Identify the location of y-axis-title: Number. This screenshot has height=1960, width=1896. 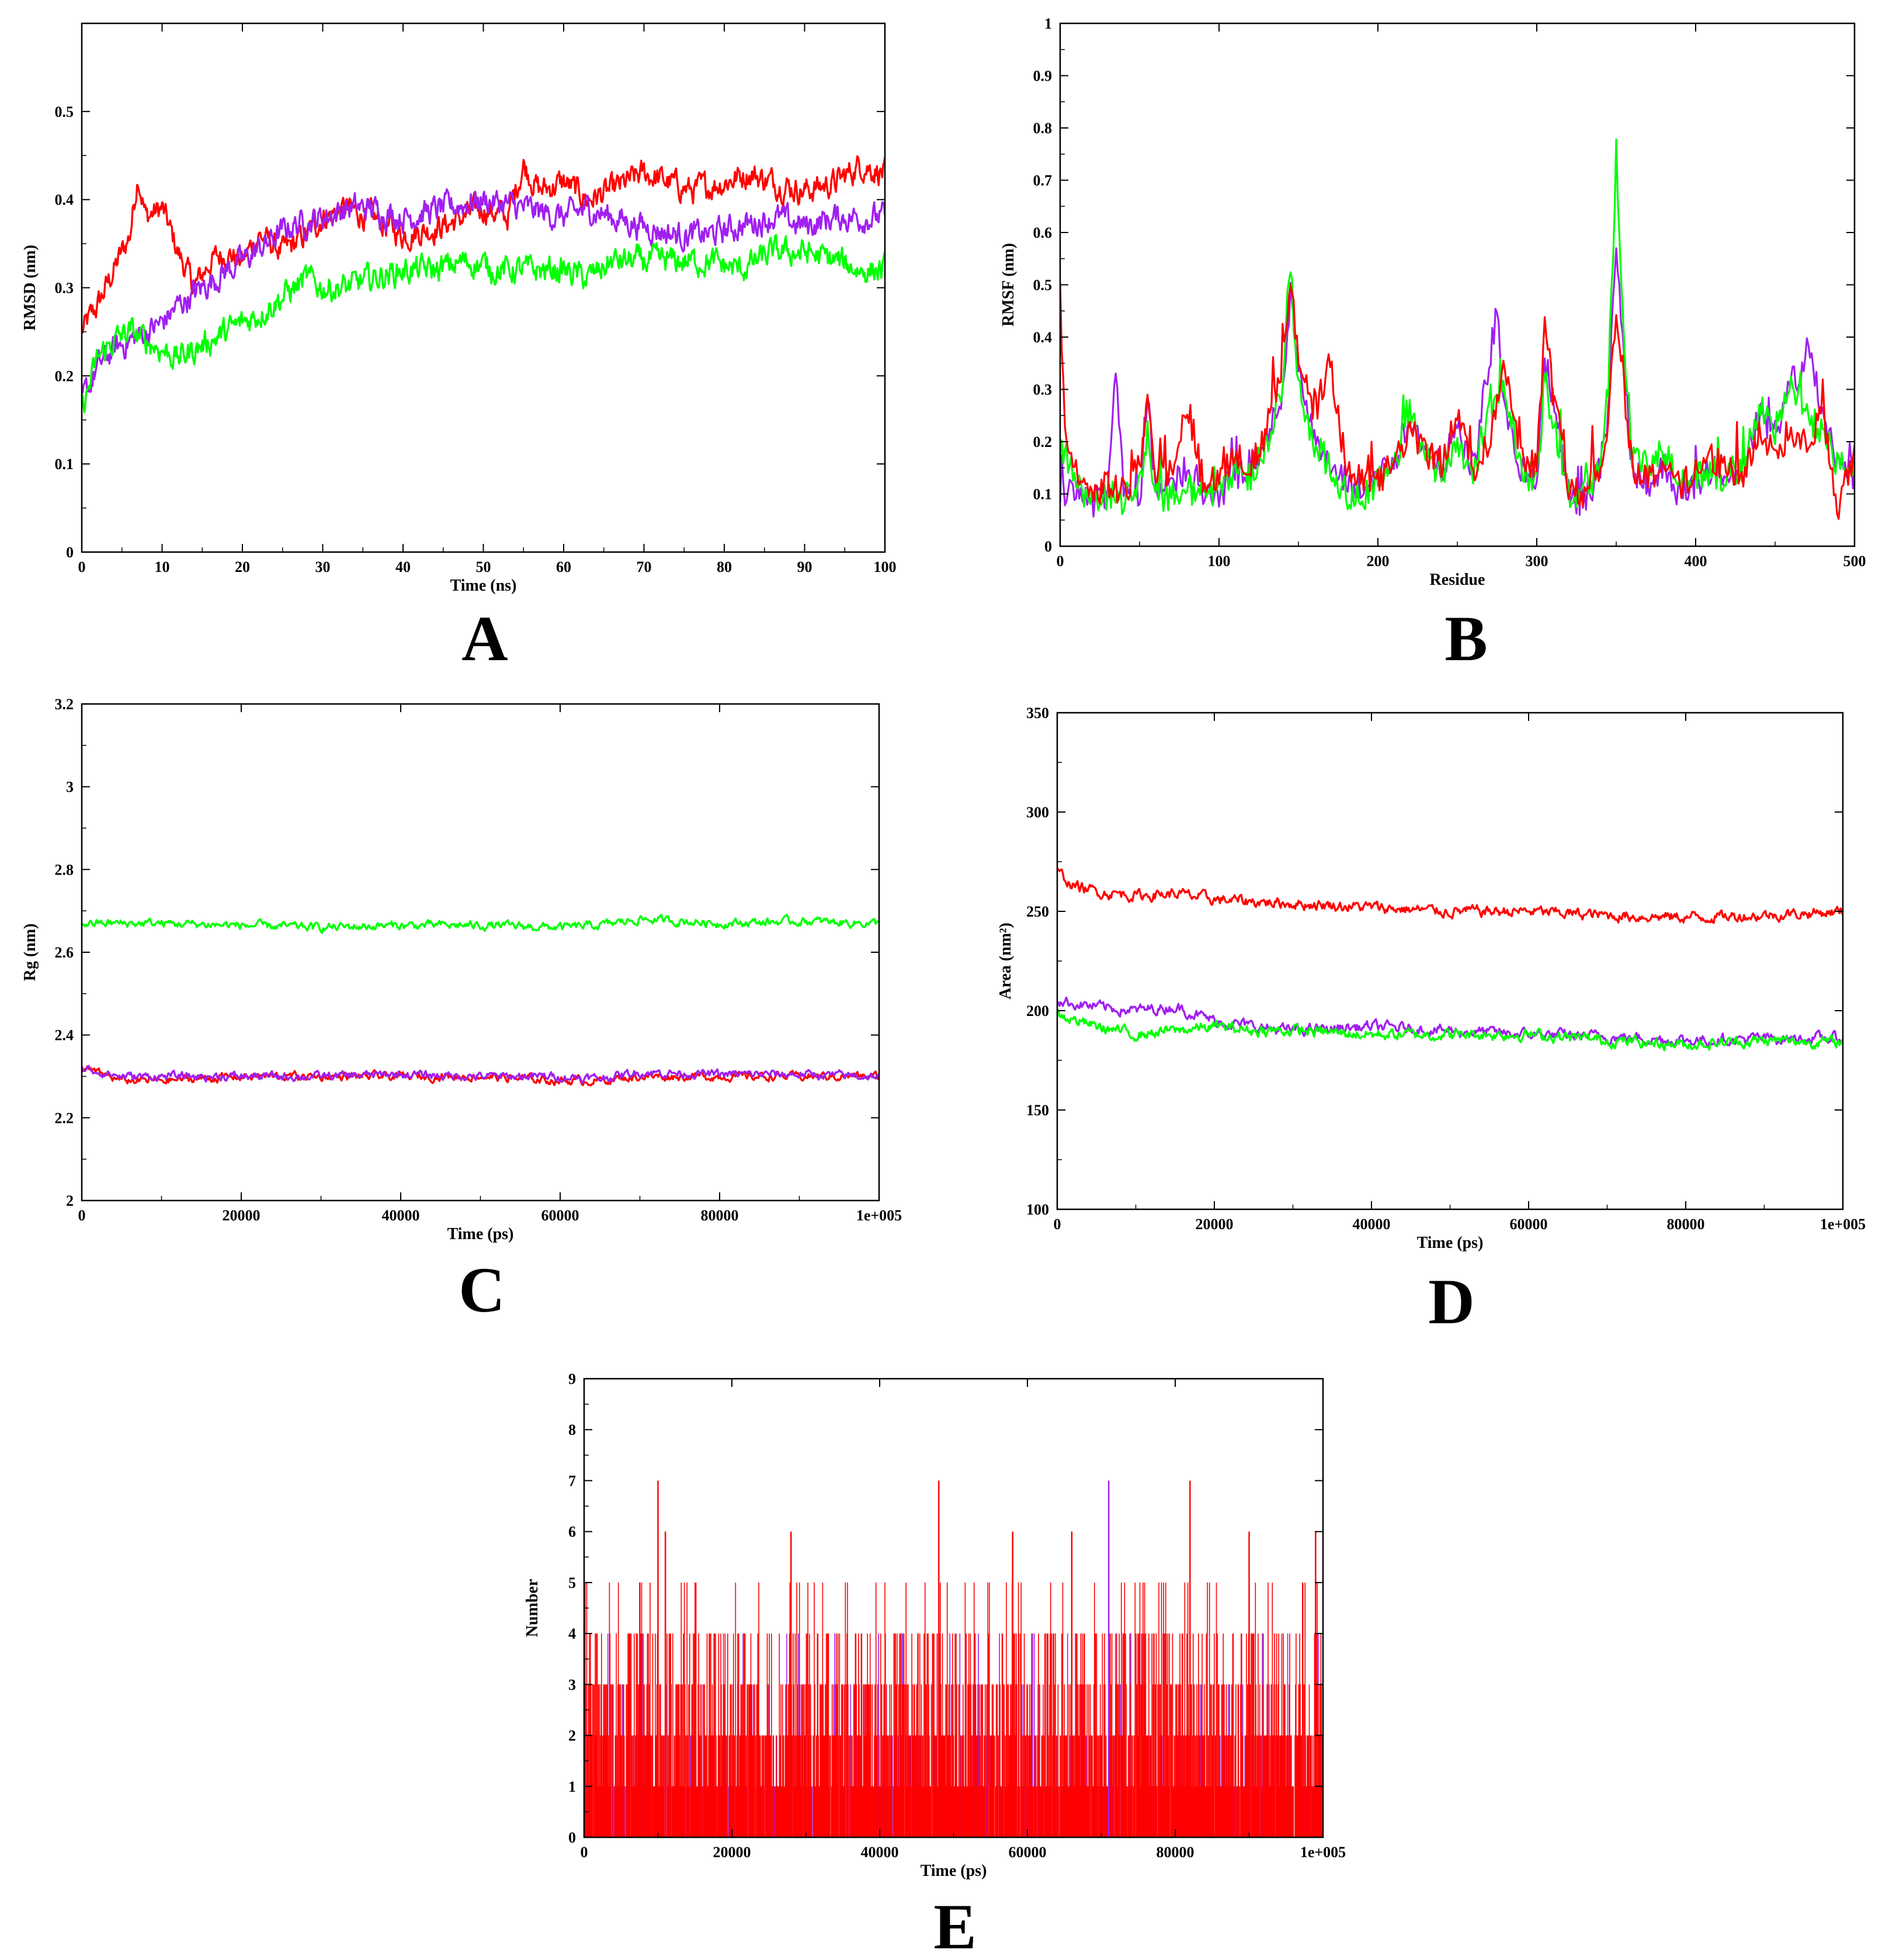
(532, 1608).